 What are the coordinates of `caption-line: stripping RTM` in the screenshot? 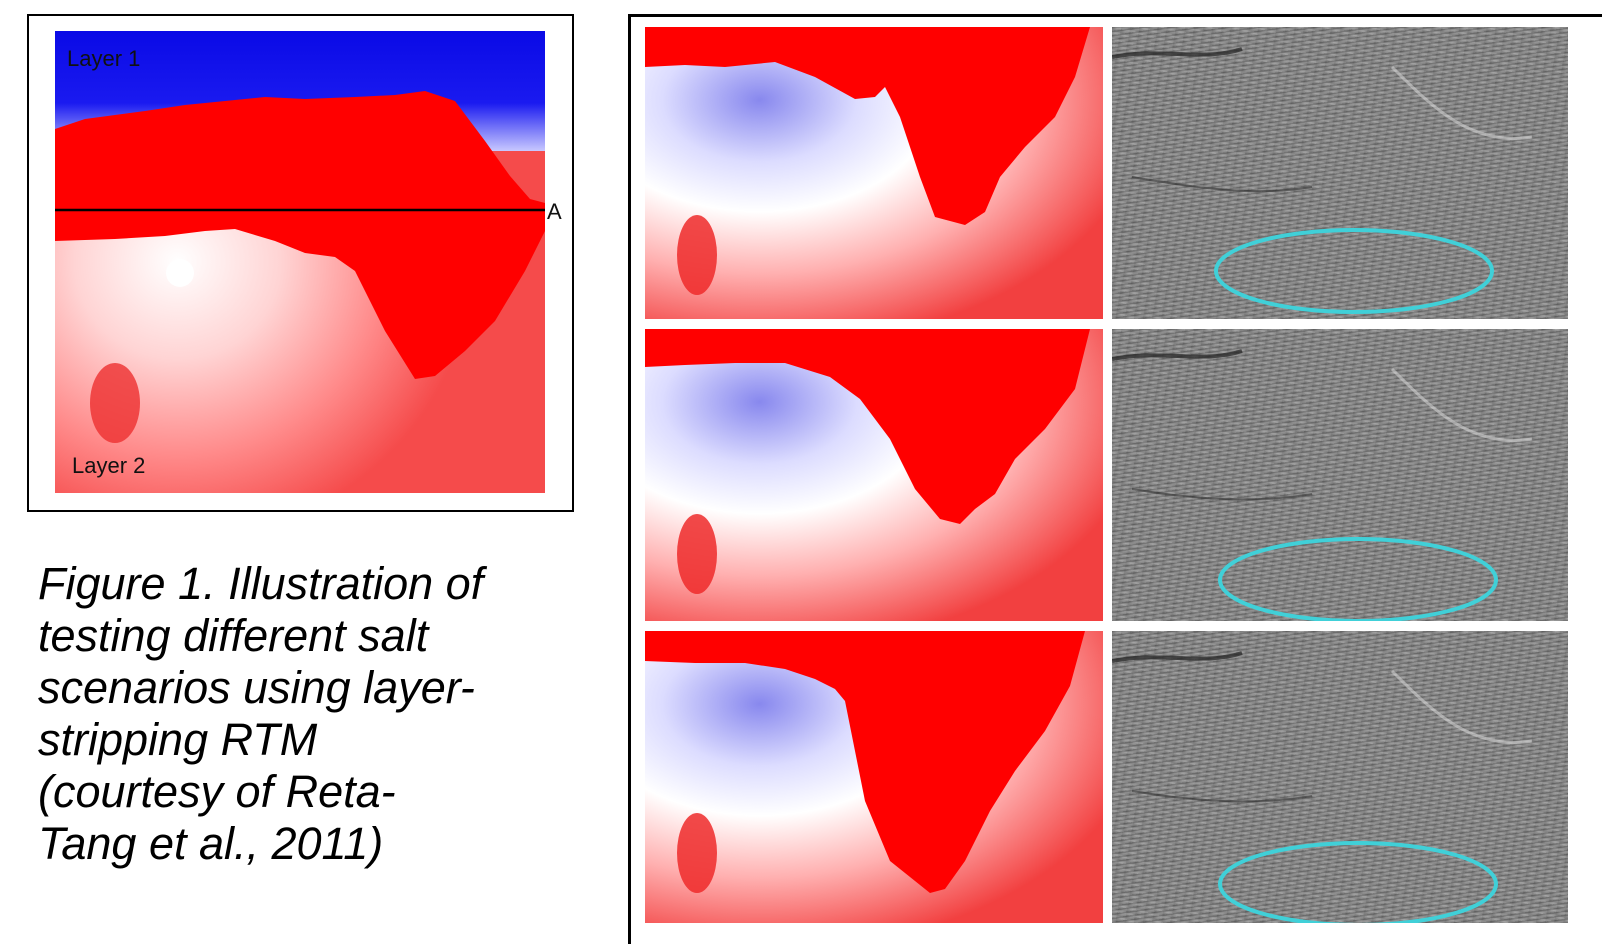 It's located at (178, 739).